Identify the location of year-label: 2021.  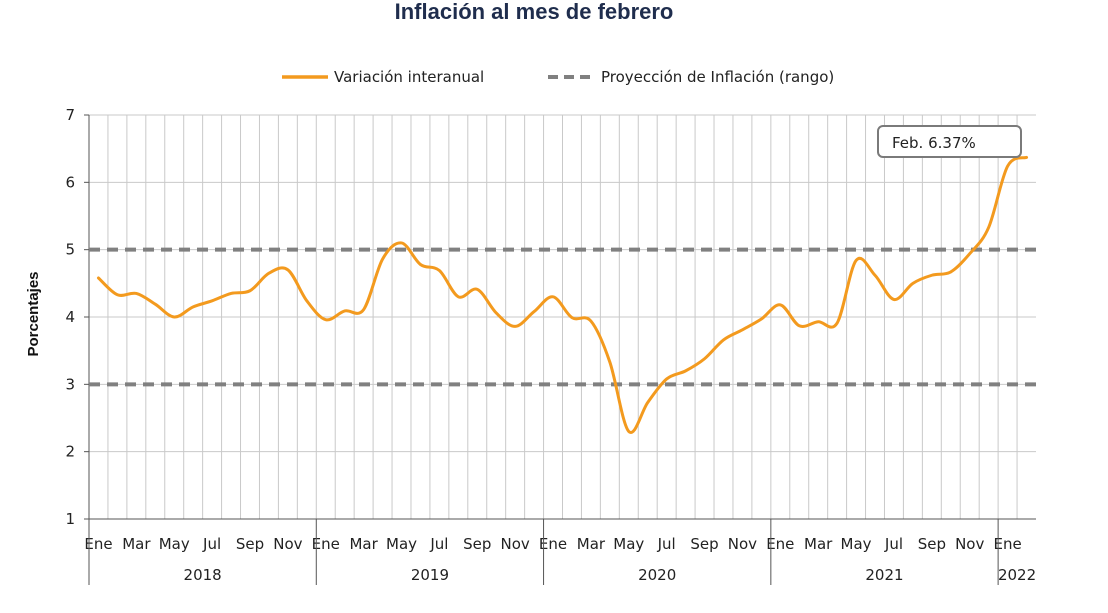
(884, 575).